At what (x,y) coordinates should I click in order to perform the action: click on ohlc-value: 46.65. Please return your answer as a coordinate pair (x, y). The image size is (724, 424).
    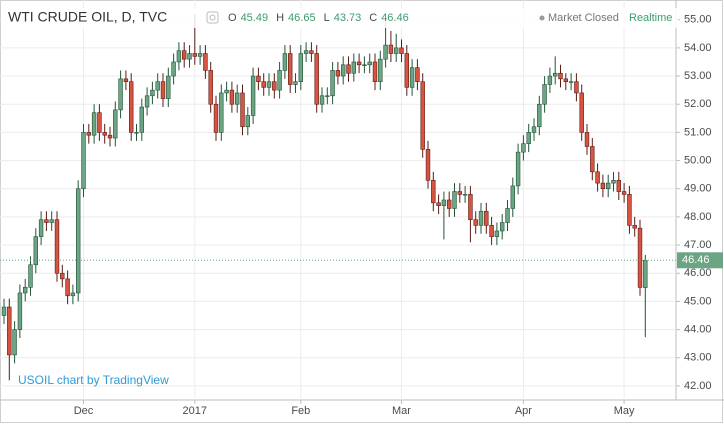
    Looking at the image, I should click on (302, 18).